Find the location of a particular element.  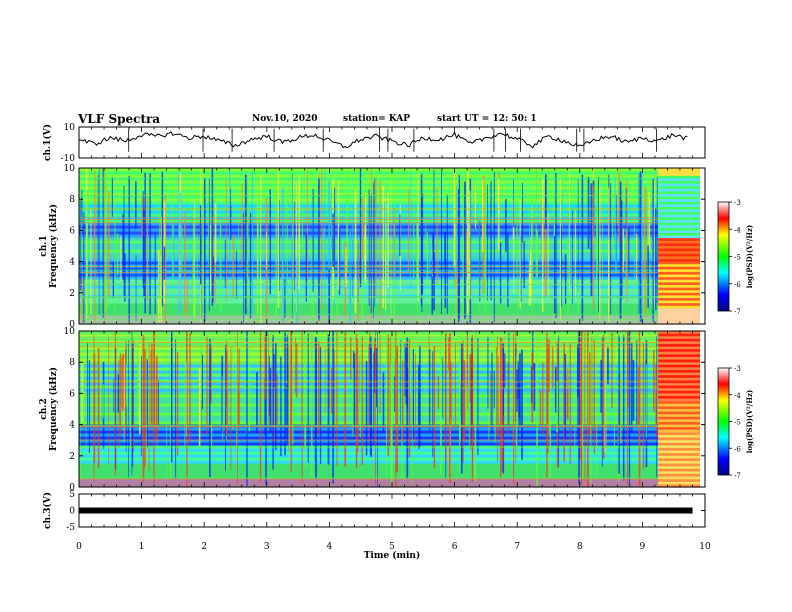

x-tick-label: 5 is located at coordinates (392, 547).